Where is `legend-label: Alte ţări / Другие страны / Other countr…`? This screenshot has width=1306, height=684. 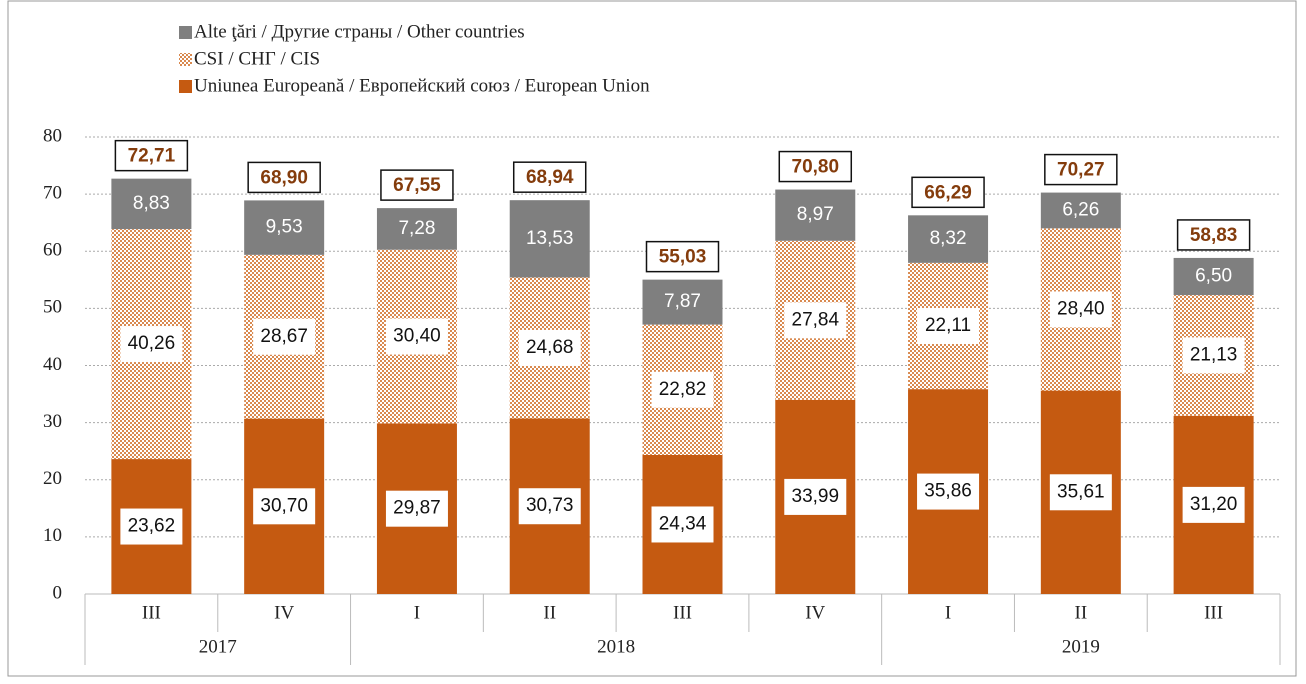 legend-label: Alte ţări / Другие страны / Other countr… is located at coordinates (359, 31).